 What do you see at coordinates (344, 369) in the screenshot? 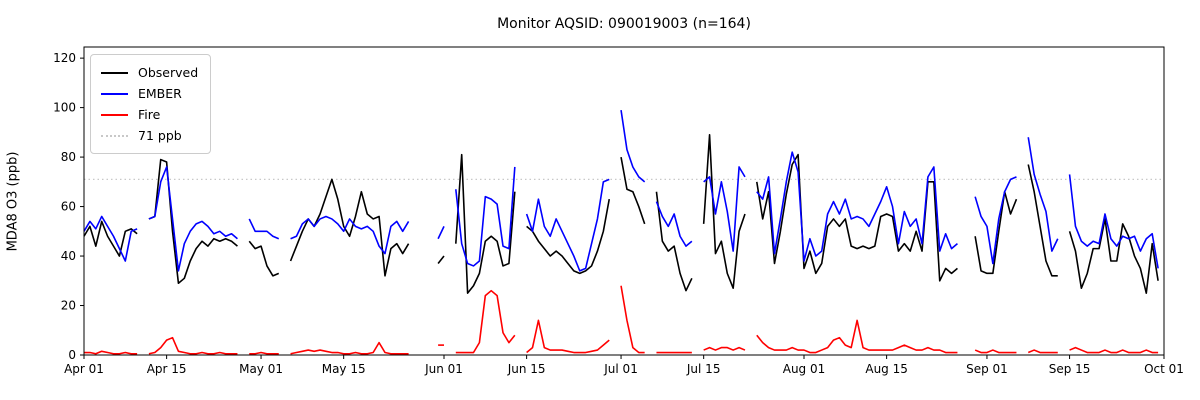
I see `x-tick-label: May 15` at bounding box center [344, 369].